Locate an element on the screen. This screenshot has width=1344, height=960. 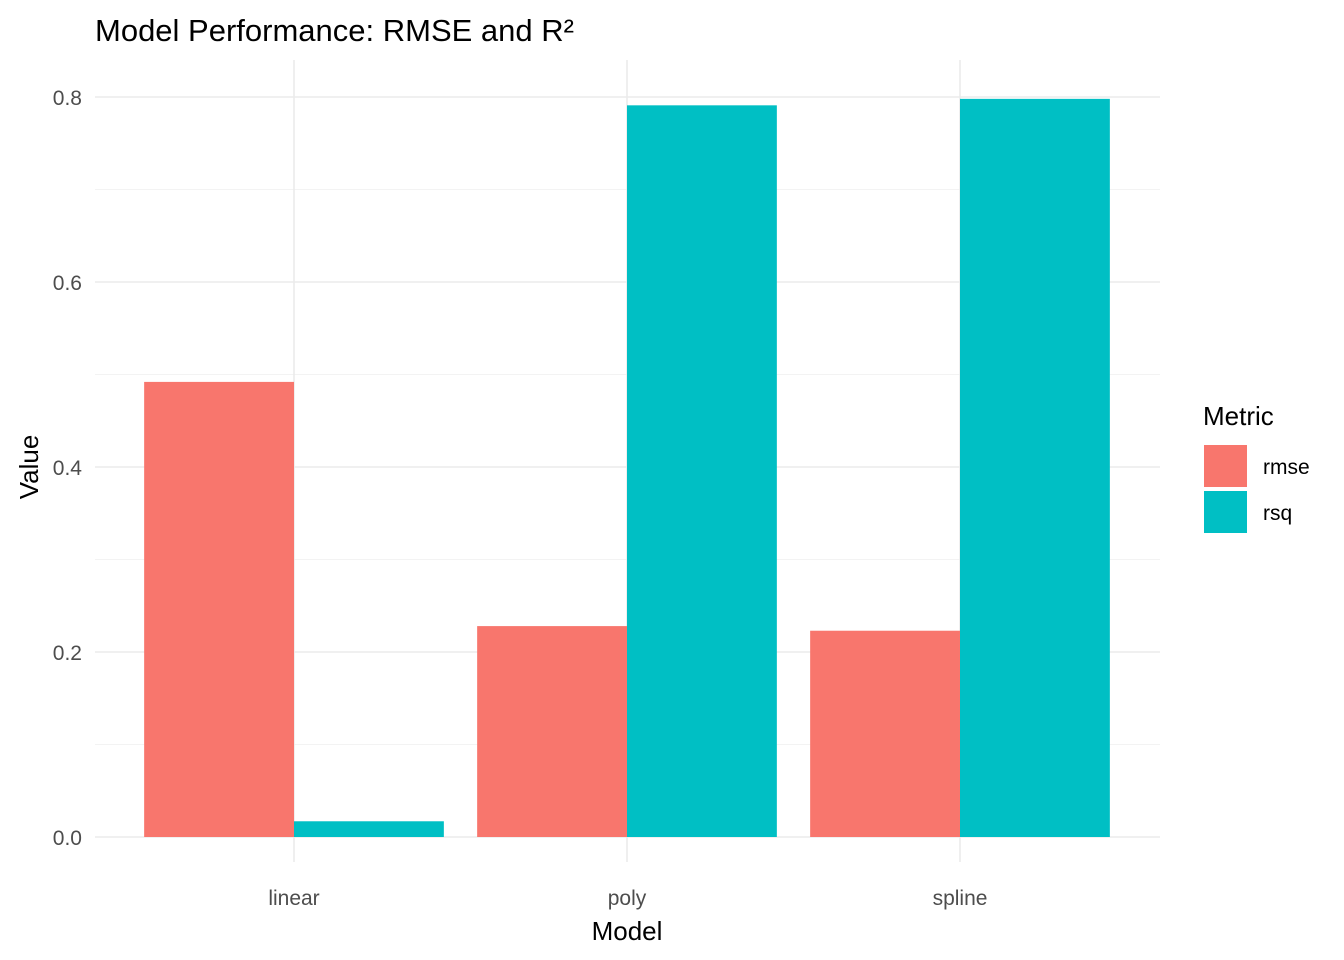
x-tick-label: spline is located at coordinates (960, 898).